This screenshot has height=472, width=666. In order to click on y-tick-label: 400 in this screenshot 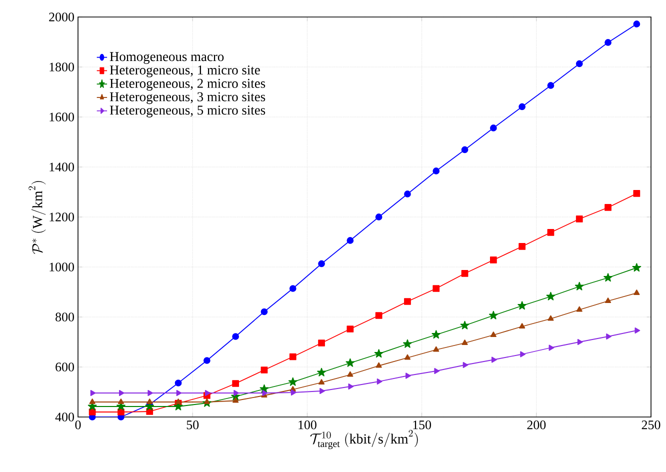, I will do `click(64, 417)`.